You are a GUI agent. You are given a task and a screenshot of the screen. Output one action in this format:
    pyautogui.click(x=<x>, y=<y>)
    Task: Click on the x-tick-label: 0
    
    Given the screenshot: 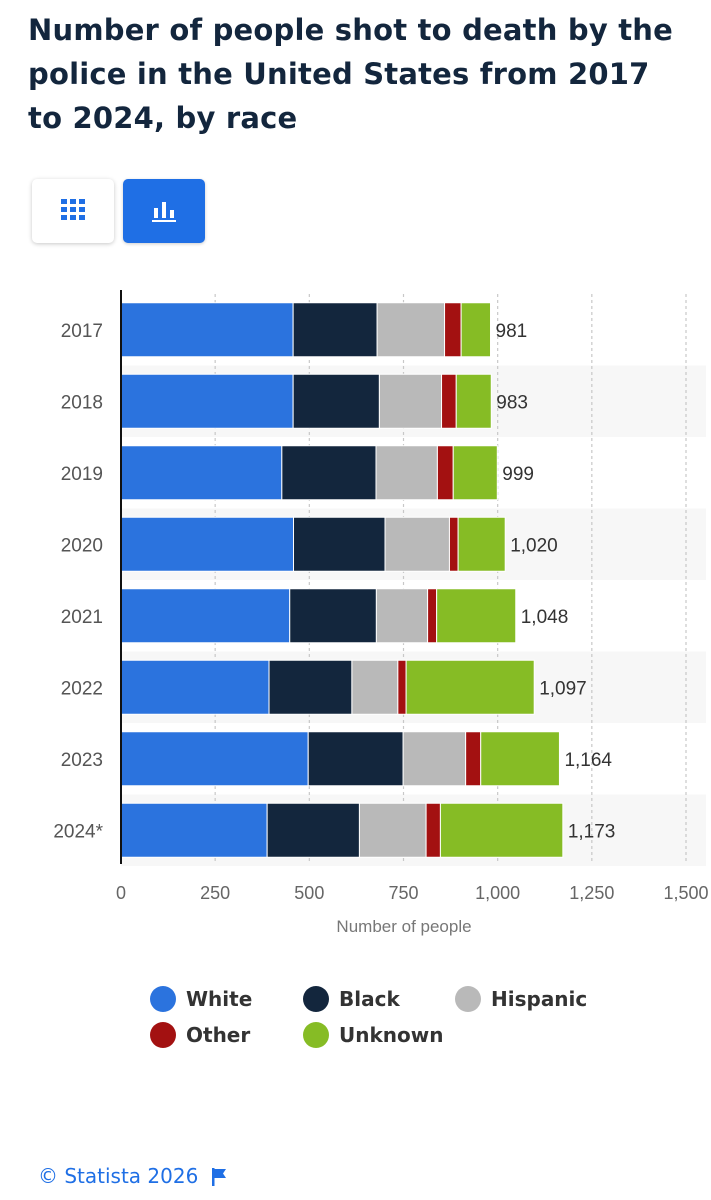 What is the action you would take?
    pyautogui.click(x=121, y=893)
    